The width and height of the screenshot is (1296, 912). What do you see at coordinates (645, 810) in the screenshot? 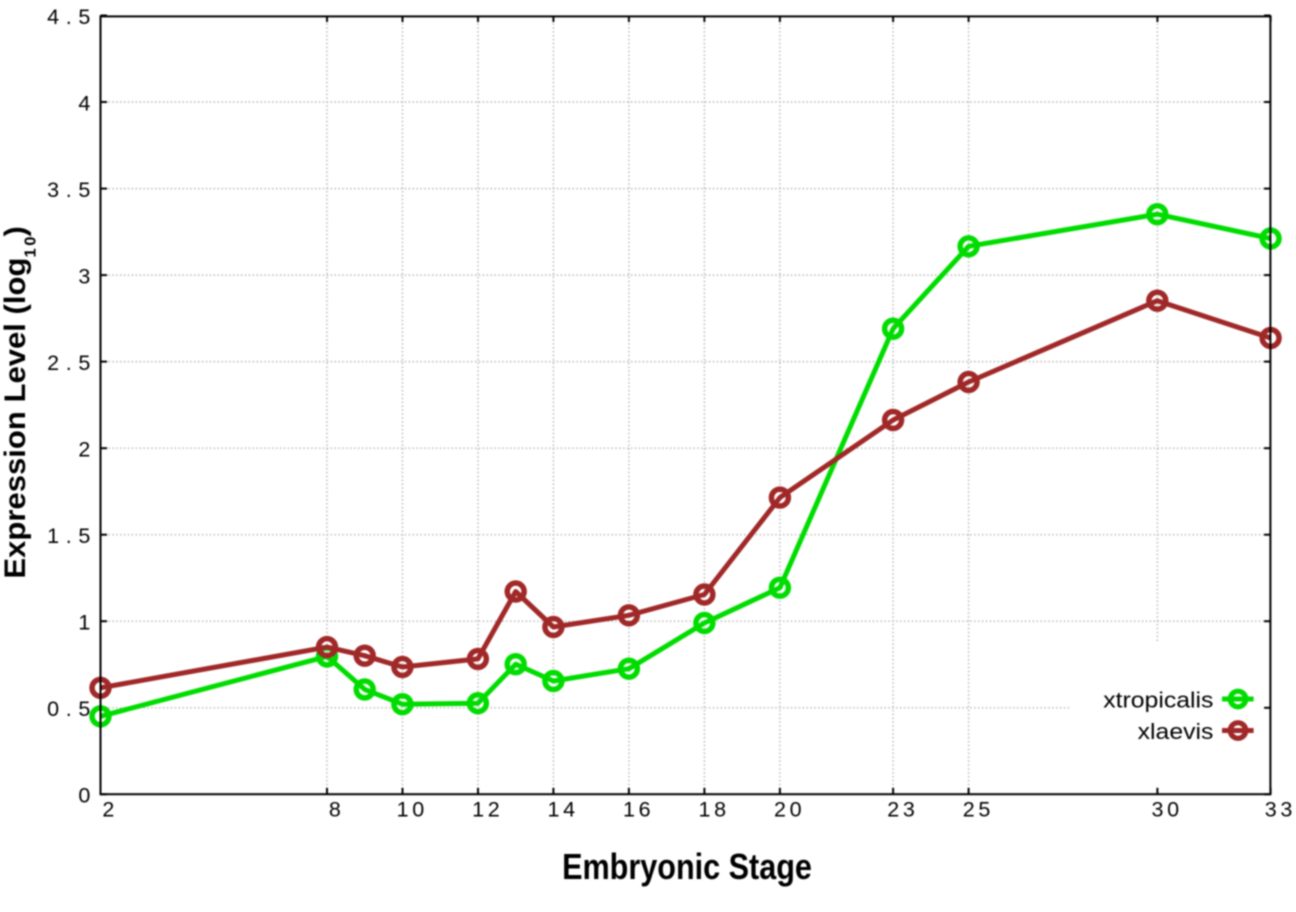
I see `svg-text: 6` at bounding box center [645, 810].